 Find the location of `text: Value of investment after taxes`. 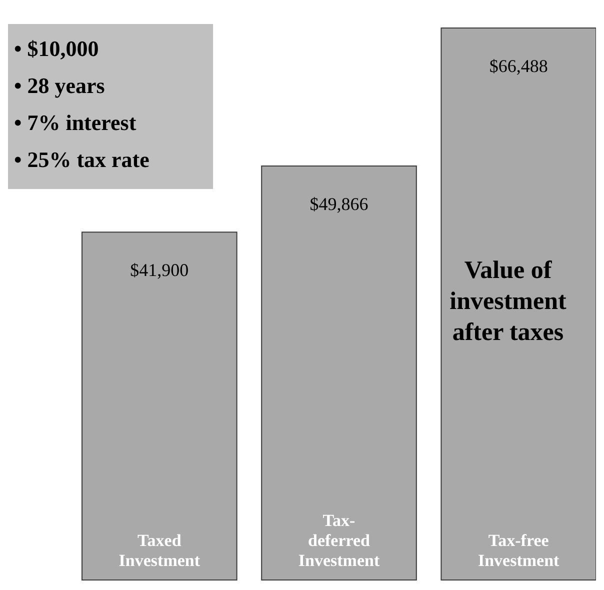

text: Value of investment after taxes is located at coordinates (508, 301).